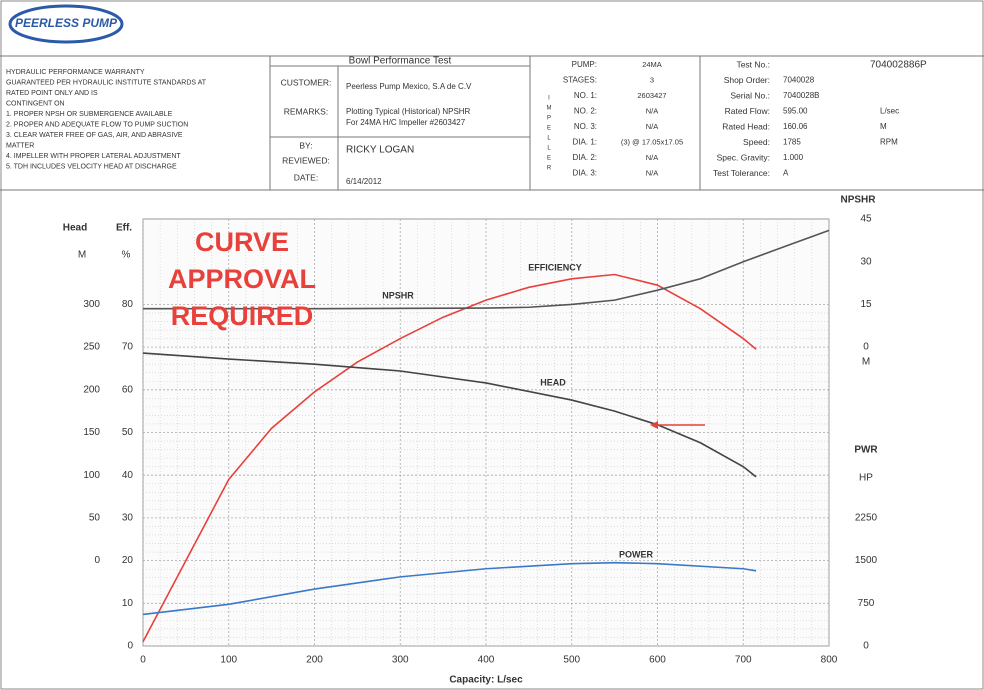  I want to click on field-label: BY:, so click(305, 145).